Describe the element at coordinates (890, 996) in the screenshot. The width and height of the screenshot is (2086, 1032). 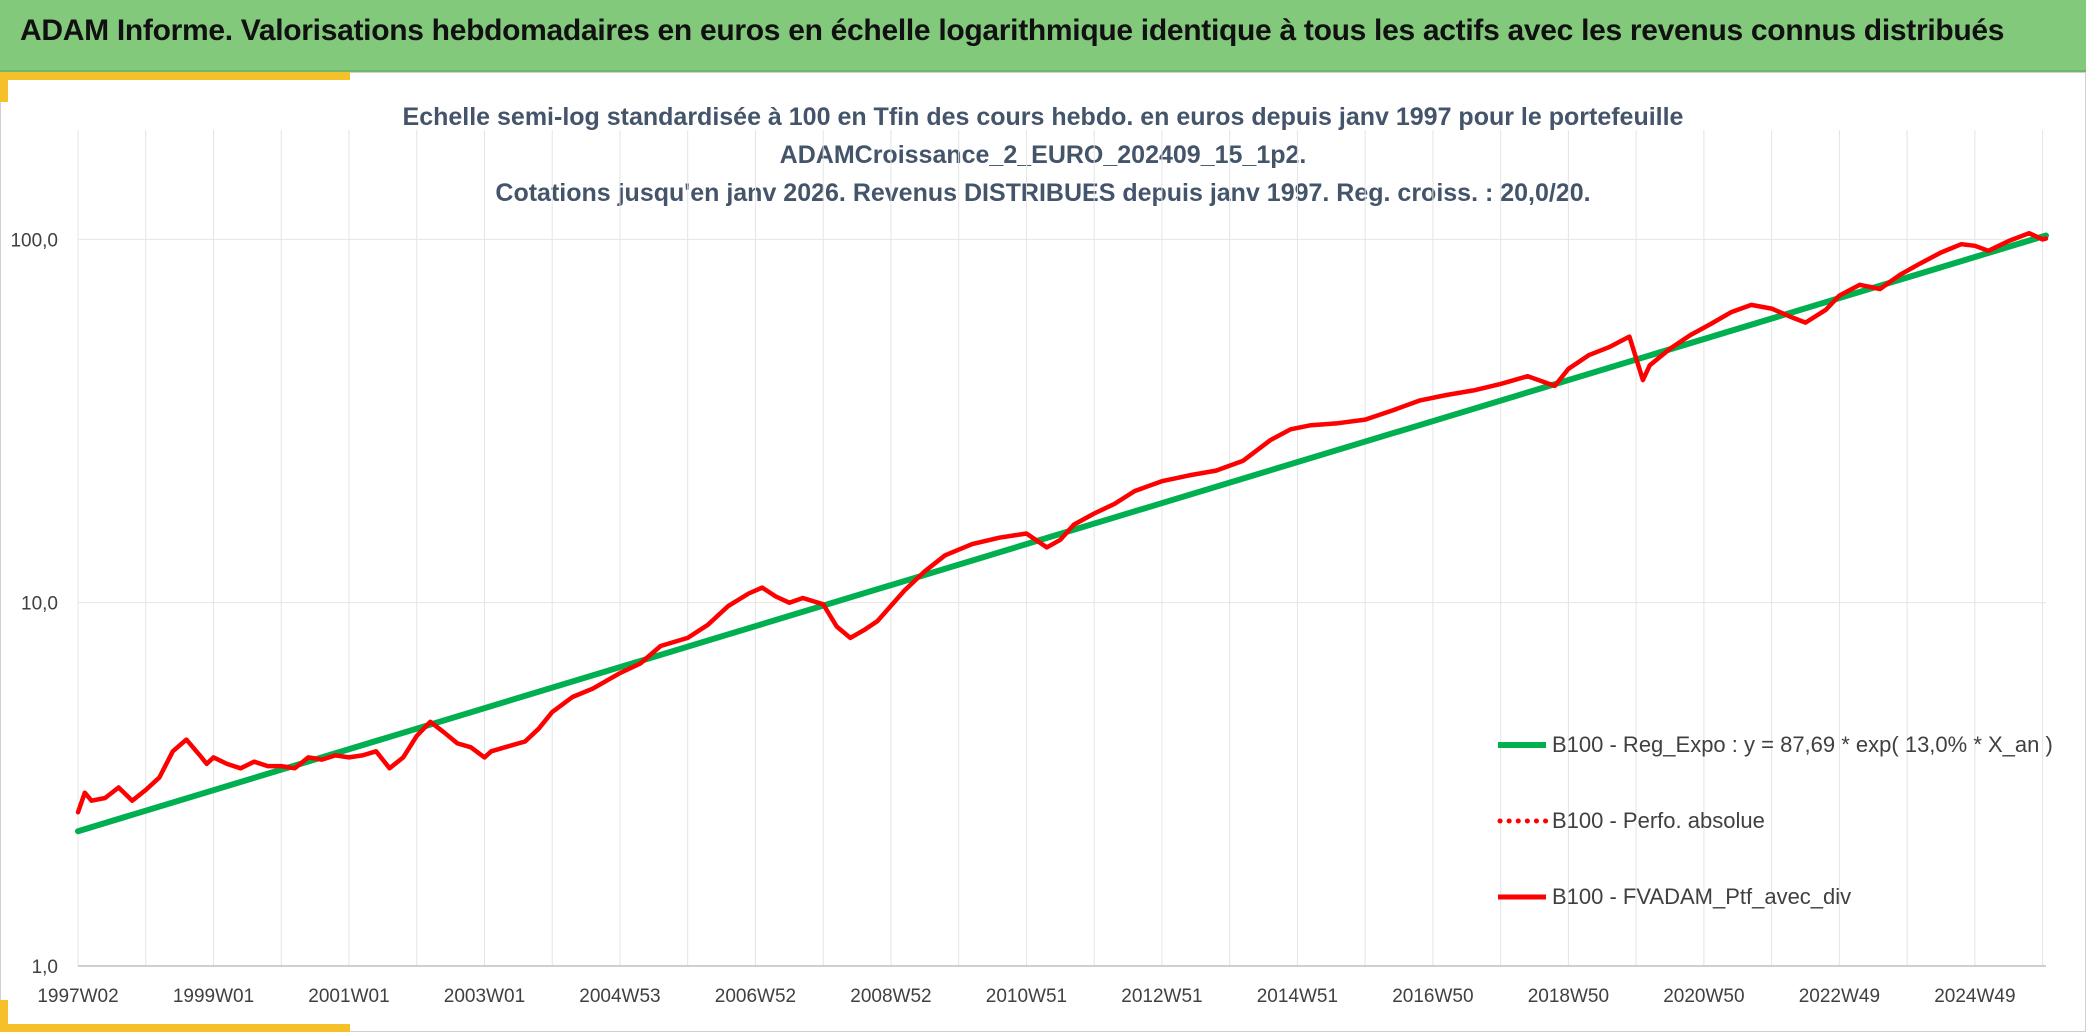
I see `x-tick-label: 2008W52` at that location.